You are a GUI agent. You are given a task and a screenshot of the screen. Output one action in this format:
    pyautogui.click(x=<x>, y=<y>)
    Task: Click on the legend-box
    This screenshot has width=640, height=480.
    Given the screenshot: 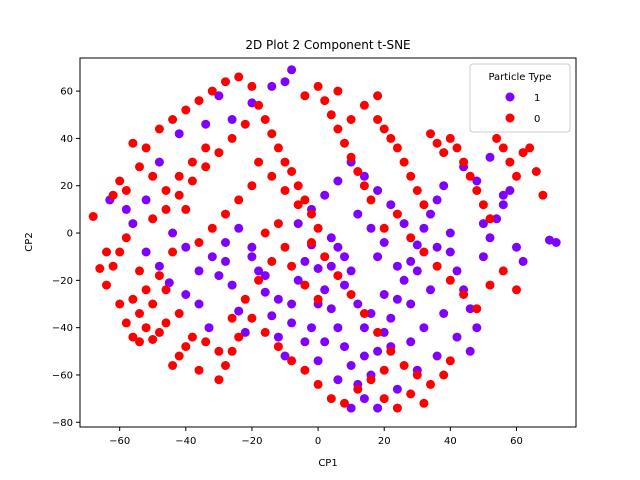 What is the action you would take?
    pyautogui.click(x=520, y=98)
    